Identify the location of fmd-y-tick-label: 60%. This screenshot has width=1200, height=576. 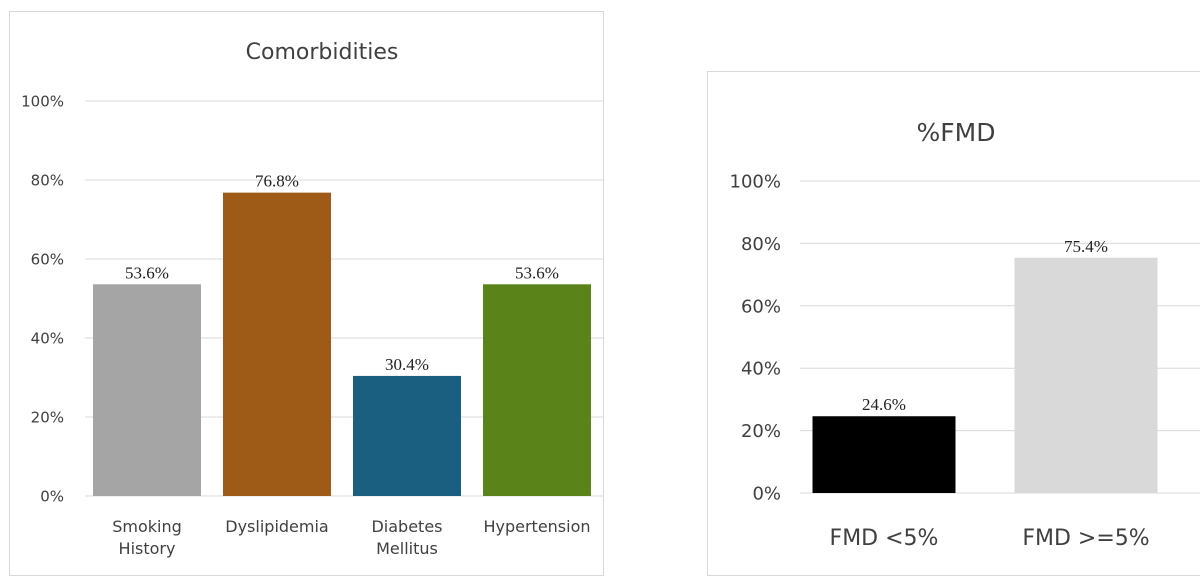
(761, 306).